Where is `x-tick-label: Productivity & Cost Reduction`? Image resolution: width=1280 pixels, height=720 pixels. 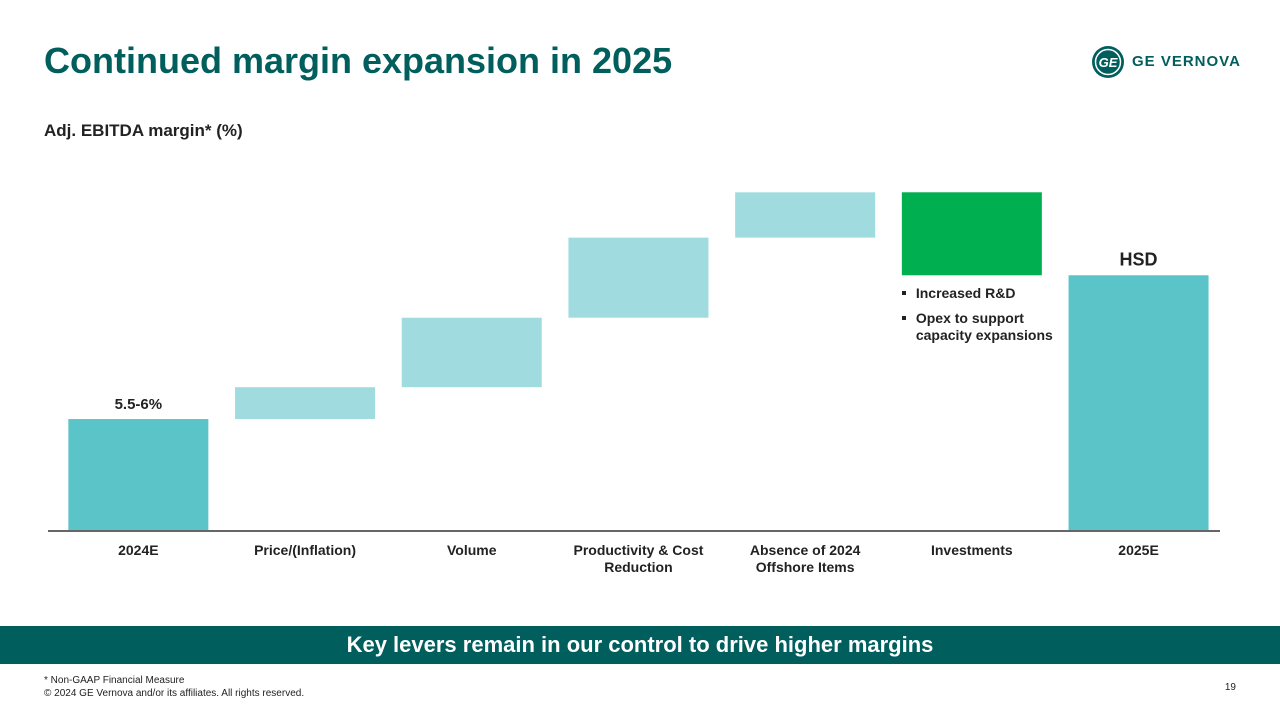 x-tick-label: Productivity & Cost Reduction is located at coordinates (638, 558).